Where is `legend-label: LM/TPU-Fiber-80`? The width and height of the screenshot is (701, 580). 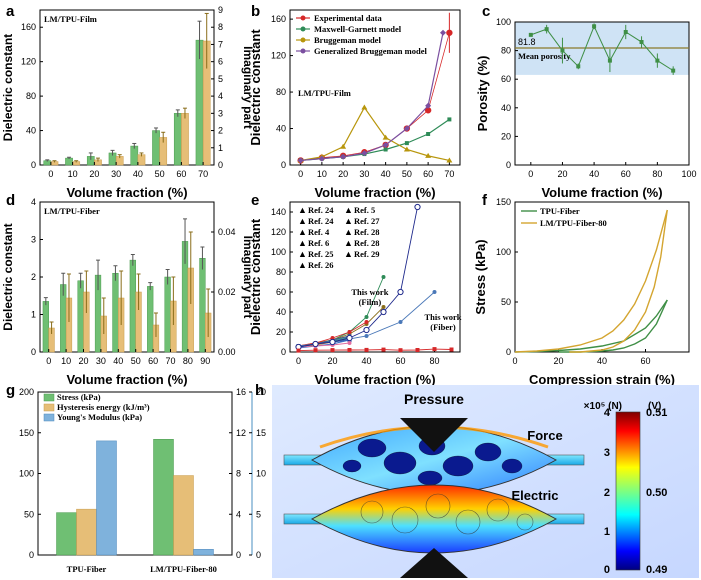
legend-label: LM/TPU-Fiber-80 is located at coordinates (573, 223).